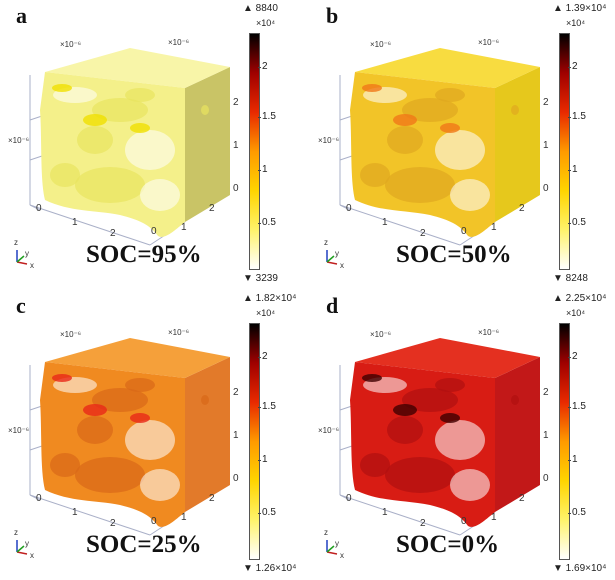  I want to click on colorbar-exponent: ×10⁴, so click(266, 313).